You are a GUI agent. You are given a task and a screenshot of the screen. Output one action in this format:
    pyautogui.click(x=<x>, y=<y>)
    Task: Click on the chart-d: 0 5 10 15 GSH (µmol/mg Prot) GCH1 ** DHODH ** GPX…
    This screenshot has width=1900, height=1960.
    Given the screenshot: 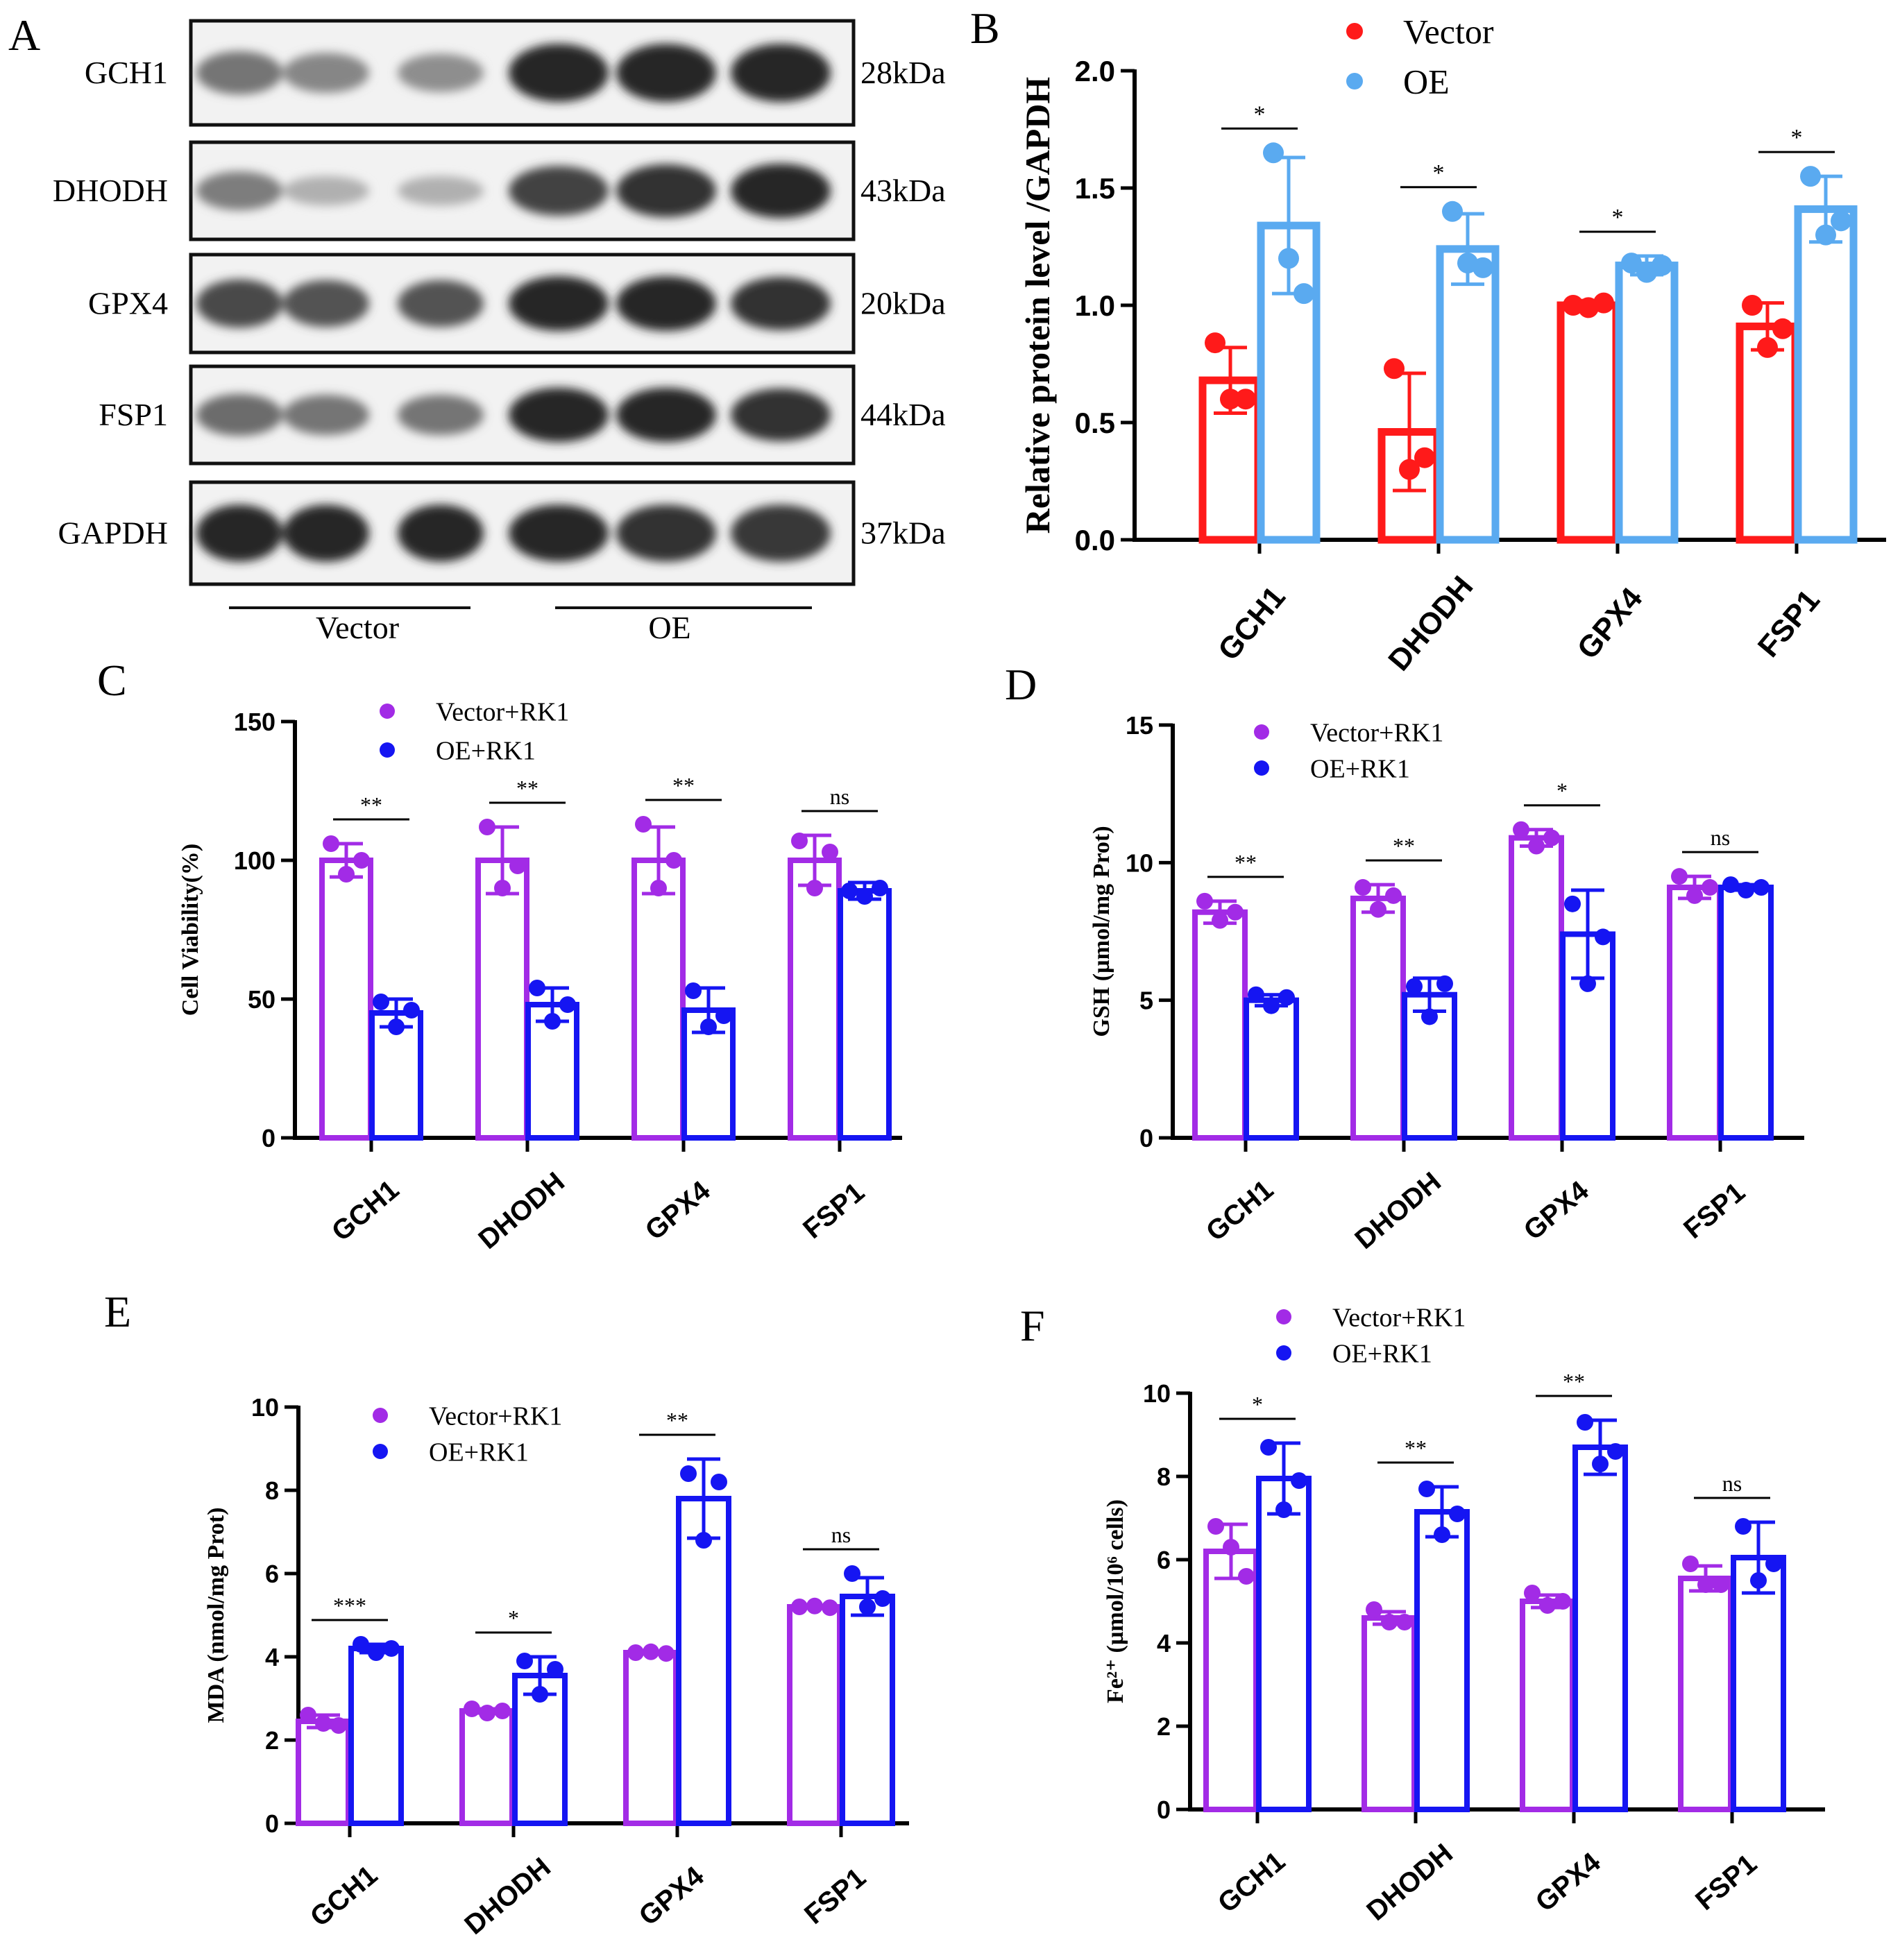 What is the action you would take?
    pyautogui.click(x=1446, y=983)
    